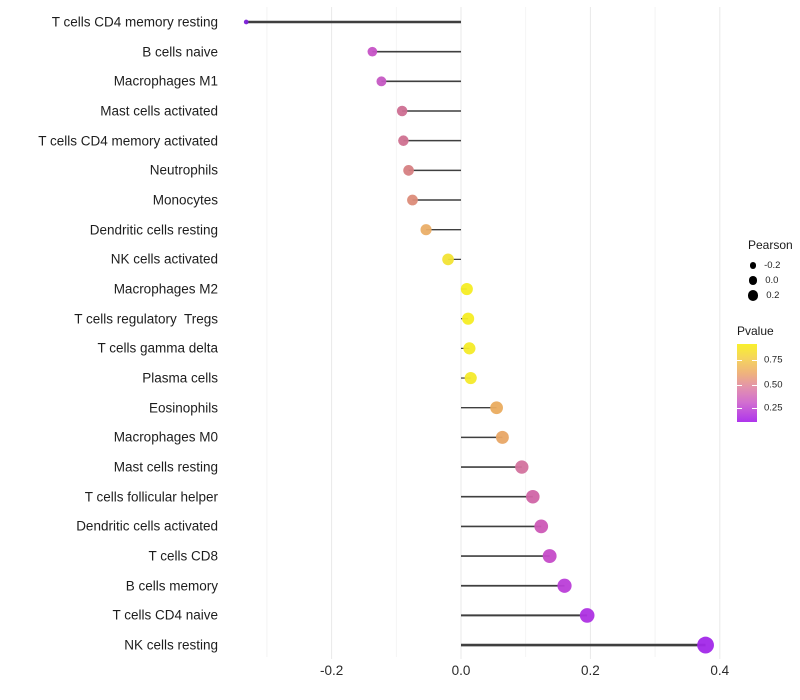  What do you see at coordinates (331, 670) in the screenshot?
I see `x-axis-tick-label: -0.2` at bounding box center [331, 670].